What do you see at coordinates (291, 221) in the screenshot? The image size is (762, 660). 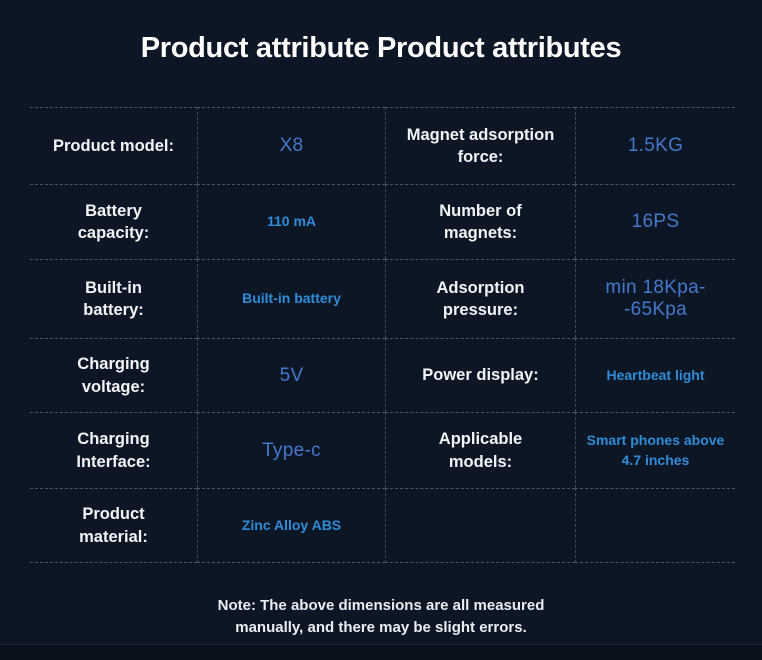 I see `value-battery-capacity: 110 mA` at bounding box center [291, 221].